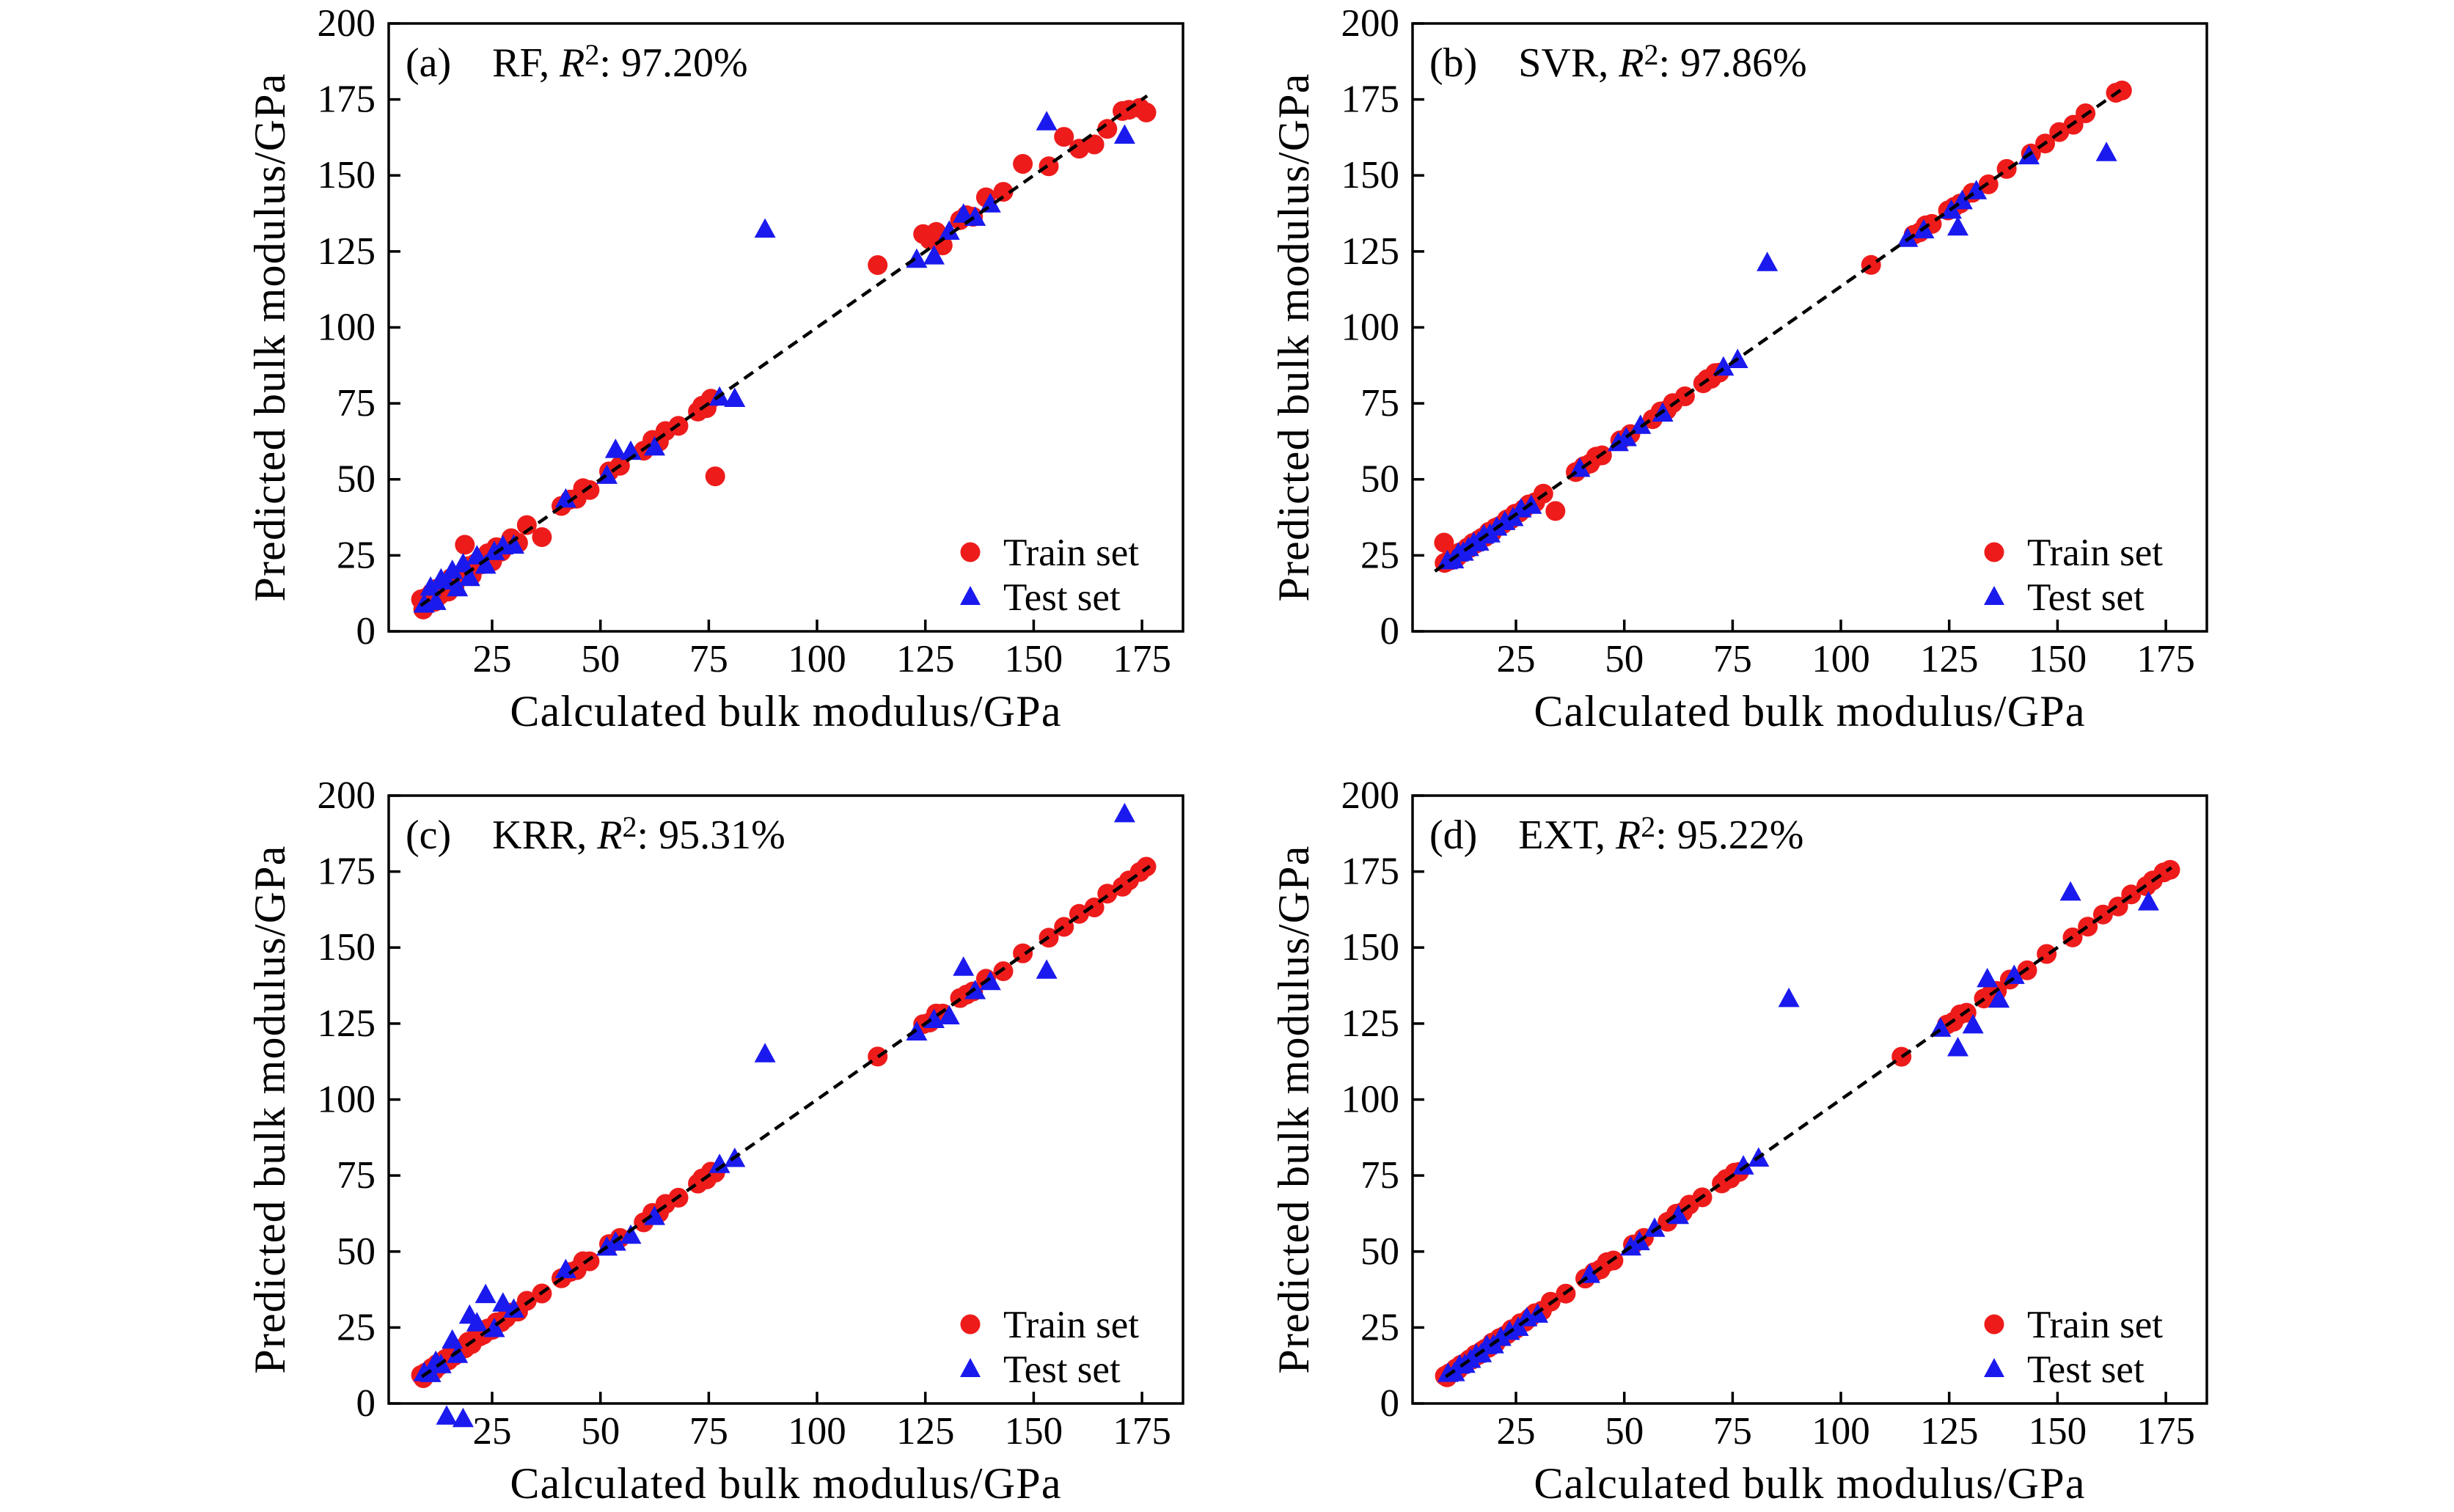 The image size is (2454, 1512). I want to click on svg-text: (c) KRR, R2: 95.31%, so click(595, 834).